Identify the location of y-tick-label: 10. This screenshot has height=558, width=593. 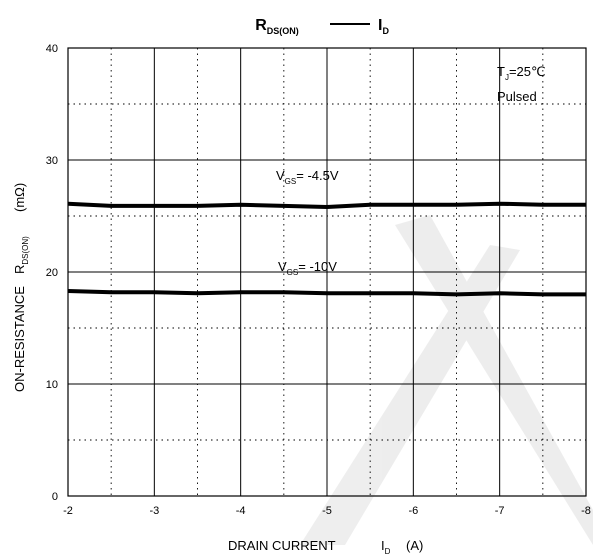
(52, 385).